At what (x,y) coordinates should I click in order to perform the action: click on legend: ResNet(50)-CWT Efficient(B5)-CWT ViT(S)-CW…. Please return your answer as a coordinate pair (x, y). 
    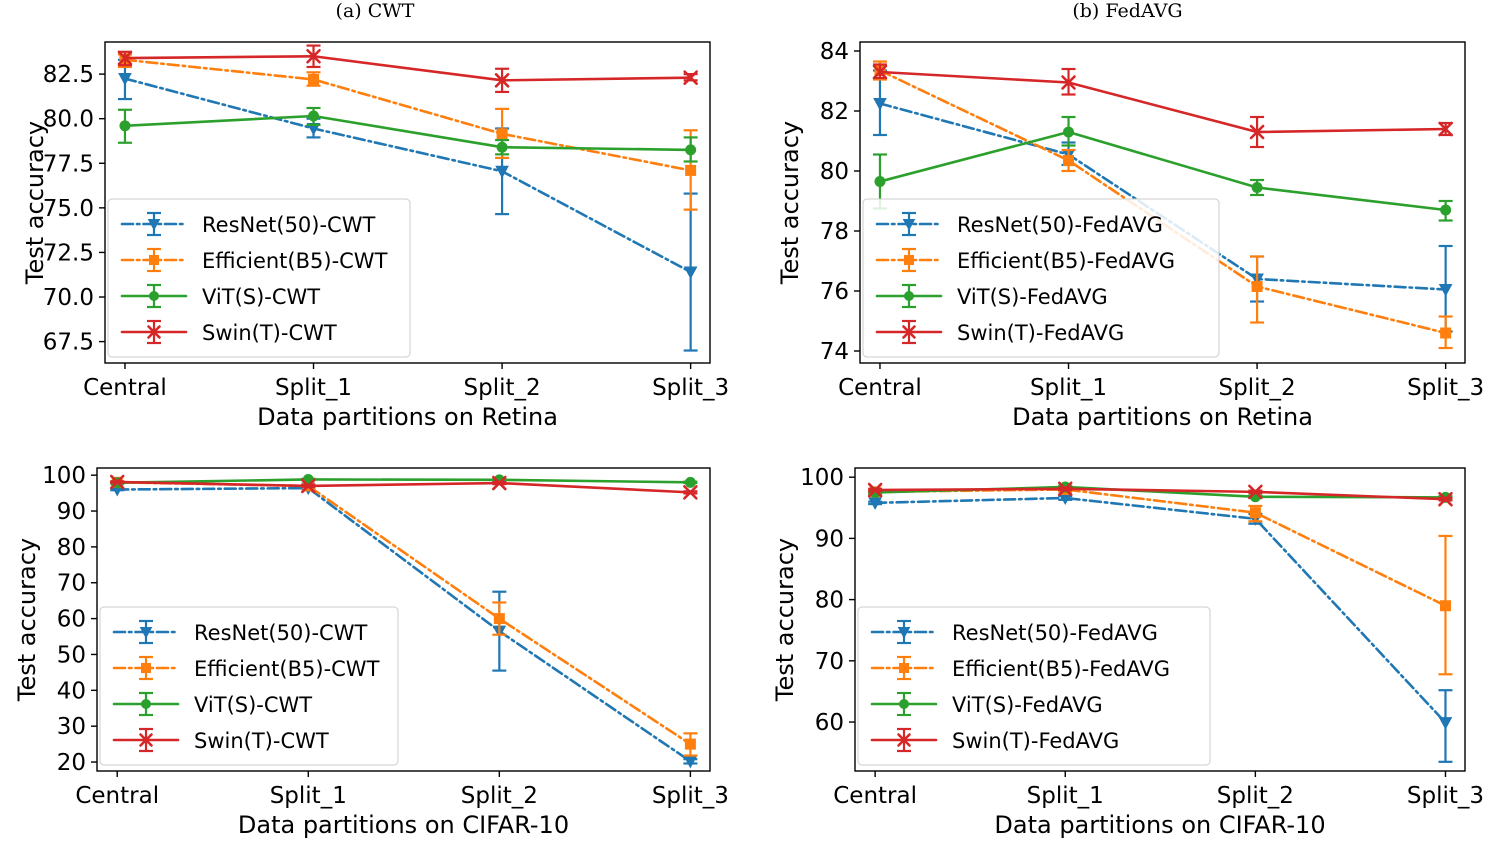
    Looking at the image, I should click on (249, 686).